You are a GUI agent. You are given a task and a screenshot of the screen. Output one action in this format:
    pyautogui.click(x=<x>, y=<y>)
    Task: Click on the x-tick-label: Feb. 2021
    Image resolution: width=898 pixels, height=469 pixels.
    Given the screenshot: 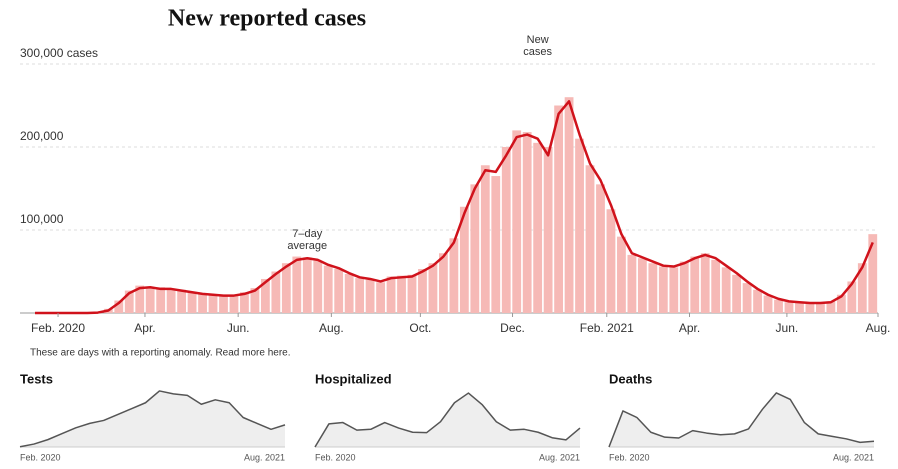 What is the action you would take?
    pyautogui.click(x=607, y=328)
    